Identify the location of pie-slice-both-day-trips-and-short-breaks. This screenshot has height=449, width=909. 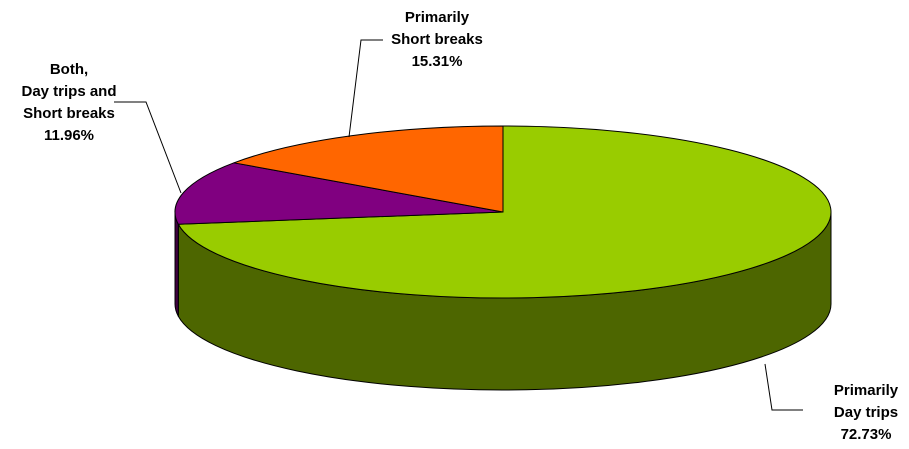
(339, 193).